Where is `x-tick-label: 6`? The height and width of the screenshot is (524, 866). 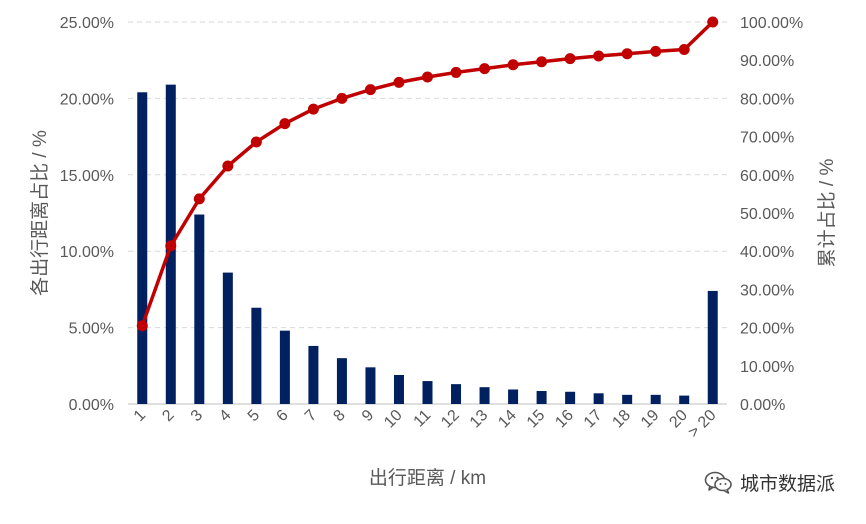 x-tick-label: 6 is located at coordinates (282, 416).